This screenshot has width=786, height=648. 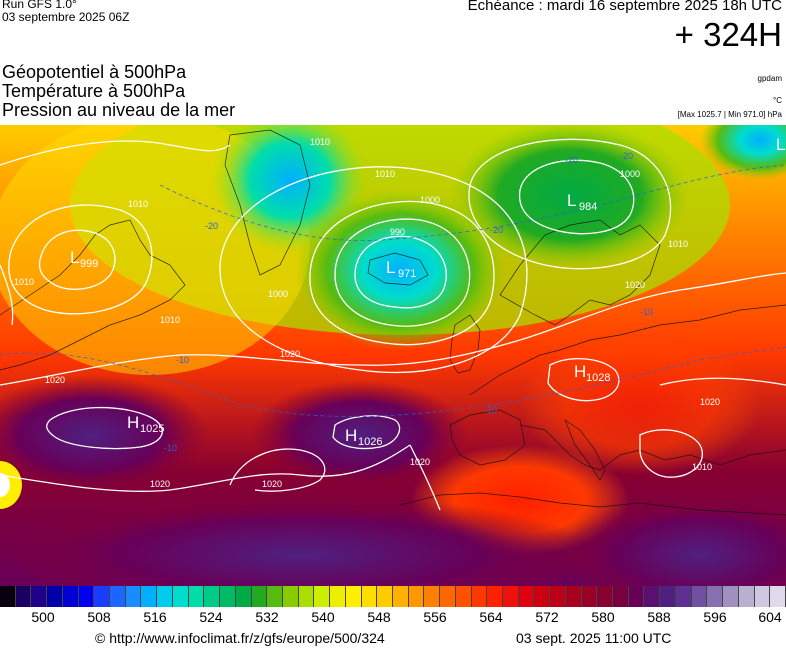 What do you see at coordinates (592, 504) in the screenshot?
I see `coastline-north-africa` at bounding box center [592, 504].